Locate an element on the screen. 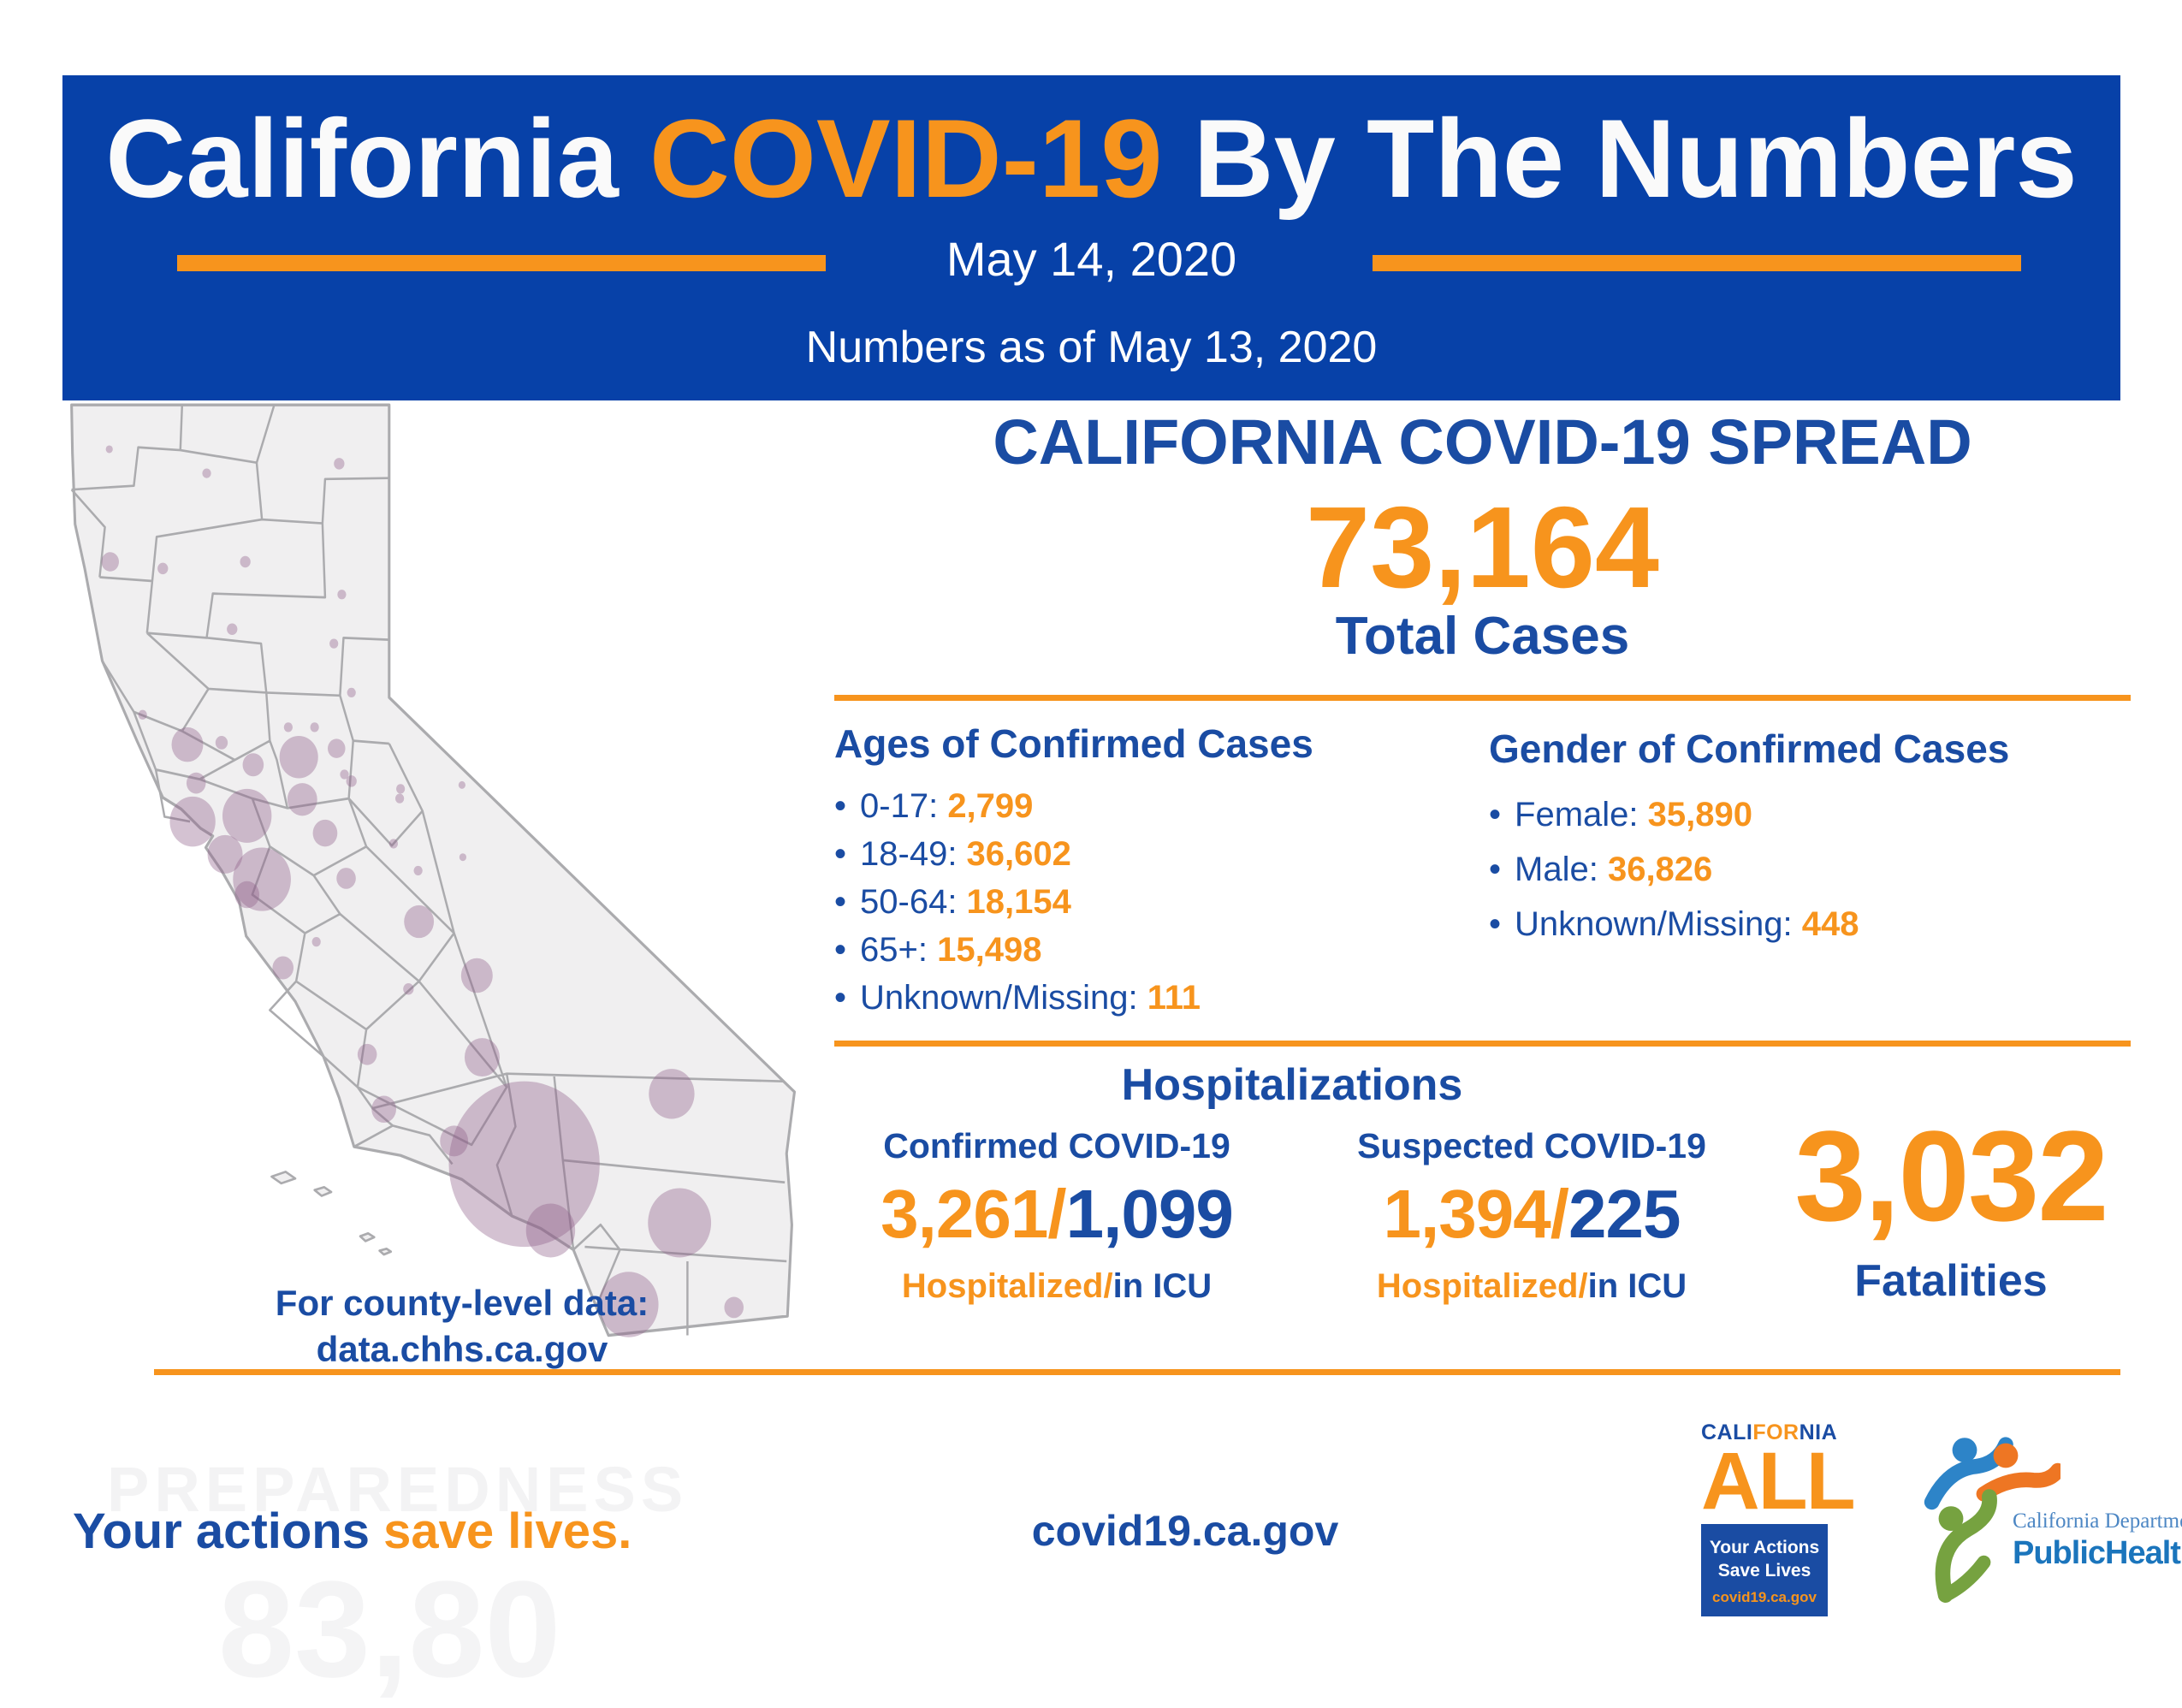  list-item: • 18-49: 36,602 is located at coordinates (1159, 854).